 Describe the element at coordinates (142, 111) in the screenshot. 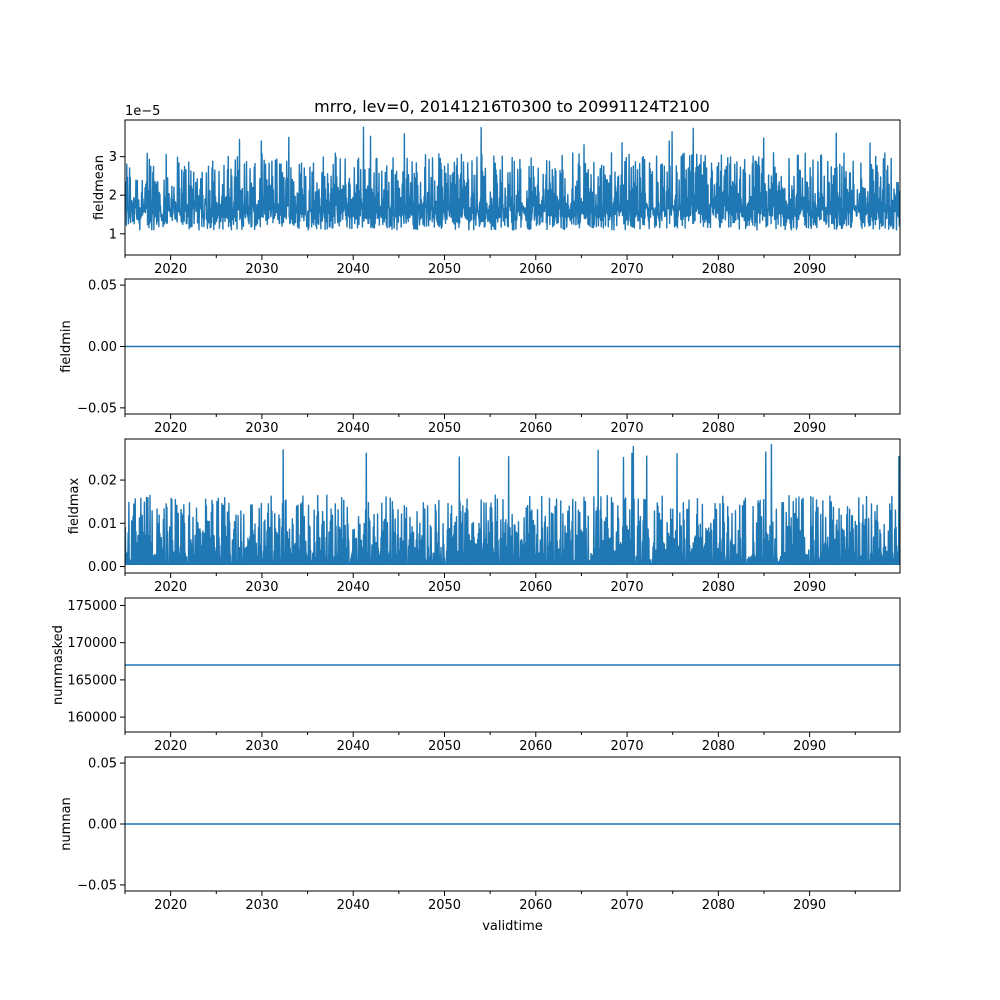

I see `y-offset-text: 1e−5` at that location.